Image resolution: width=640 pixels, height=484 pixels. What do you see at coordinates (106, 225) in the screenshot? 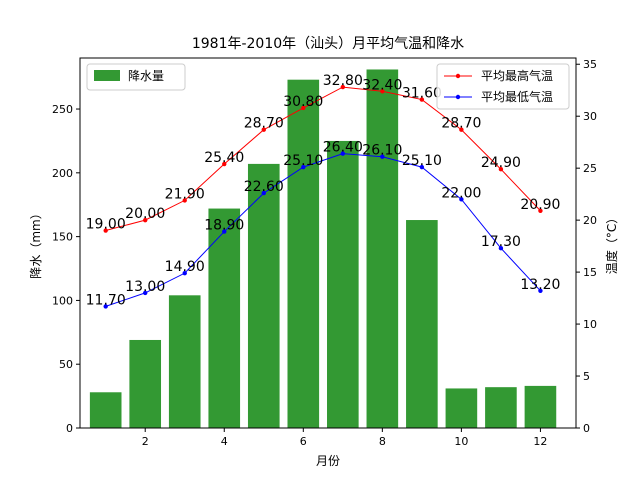
I see `max-temp-data-label: 19.00` at bounding box center [106, 225].